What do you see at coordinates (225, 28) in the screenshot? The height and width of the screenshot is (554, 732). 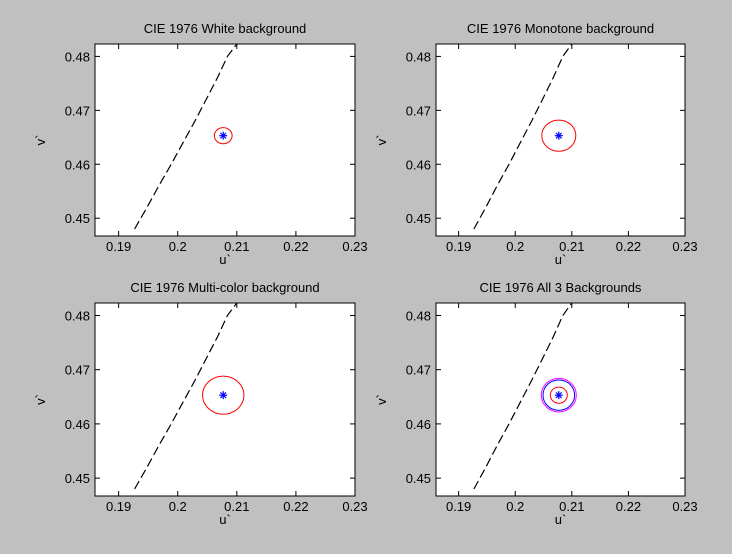 I see `subplot-title: CIE 1976 White background` at bounding box center [225, 28].